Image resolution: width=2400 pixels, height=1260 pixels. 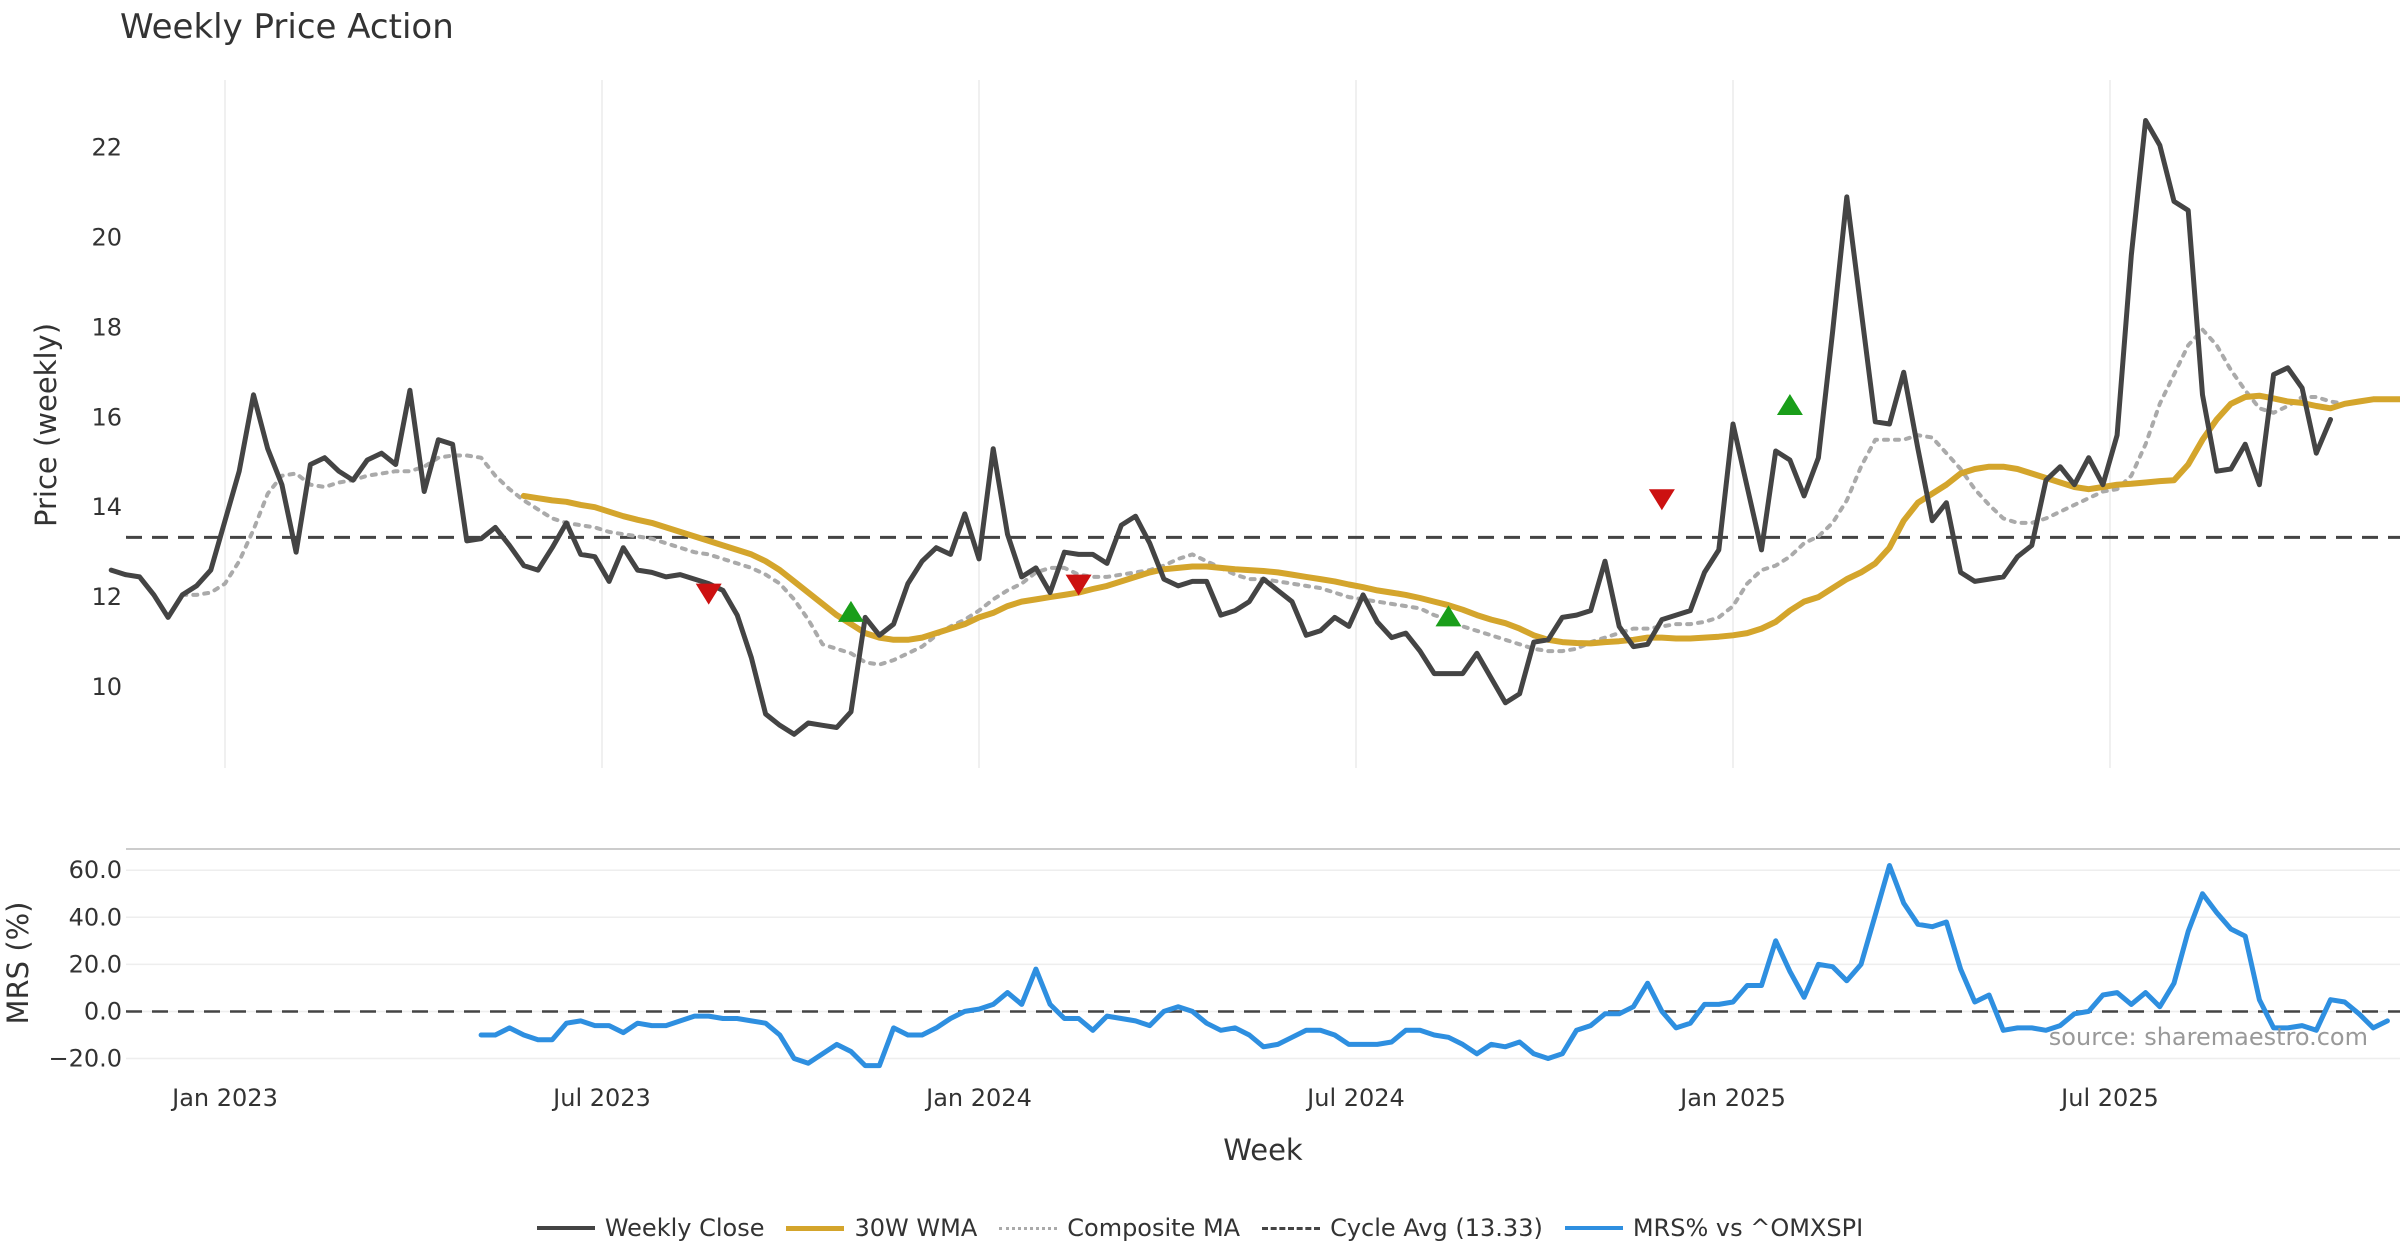 I want to click on mrs-grid, so click(x=1263, y=964).